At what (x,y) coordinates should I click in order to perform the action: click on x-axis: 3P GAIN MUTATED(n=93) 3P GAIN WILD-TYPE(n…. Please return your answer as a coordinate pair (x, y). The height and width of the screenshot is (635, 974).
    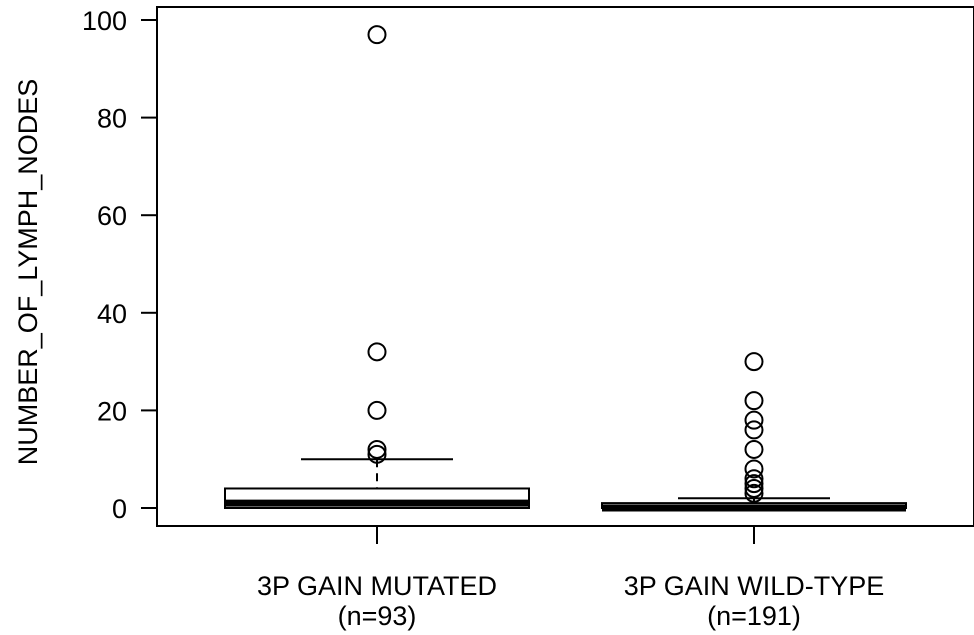
    Looking at the image, I should click on (570, 578).